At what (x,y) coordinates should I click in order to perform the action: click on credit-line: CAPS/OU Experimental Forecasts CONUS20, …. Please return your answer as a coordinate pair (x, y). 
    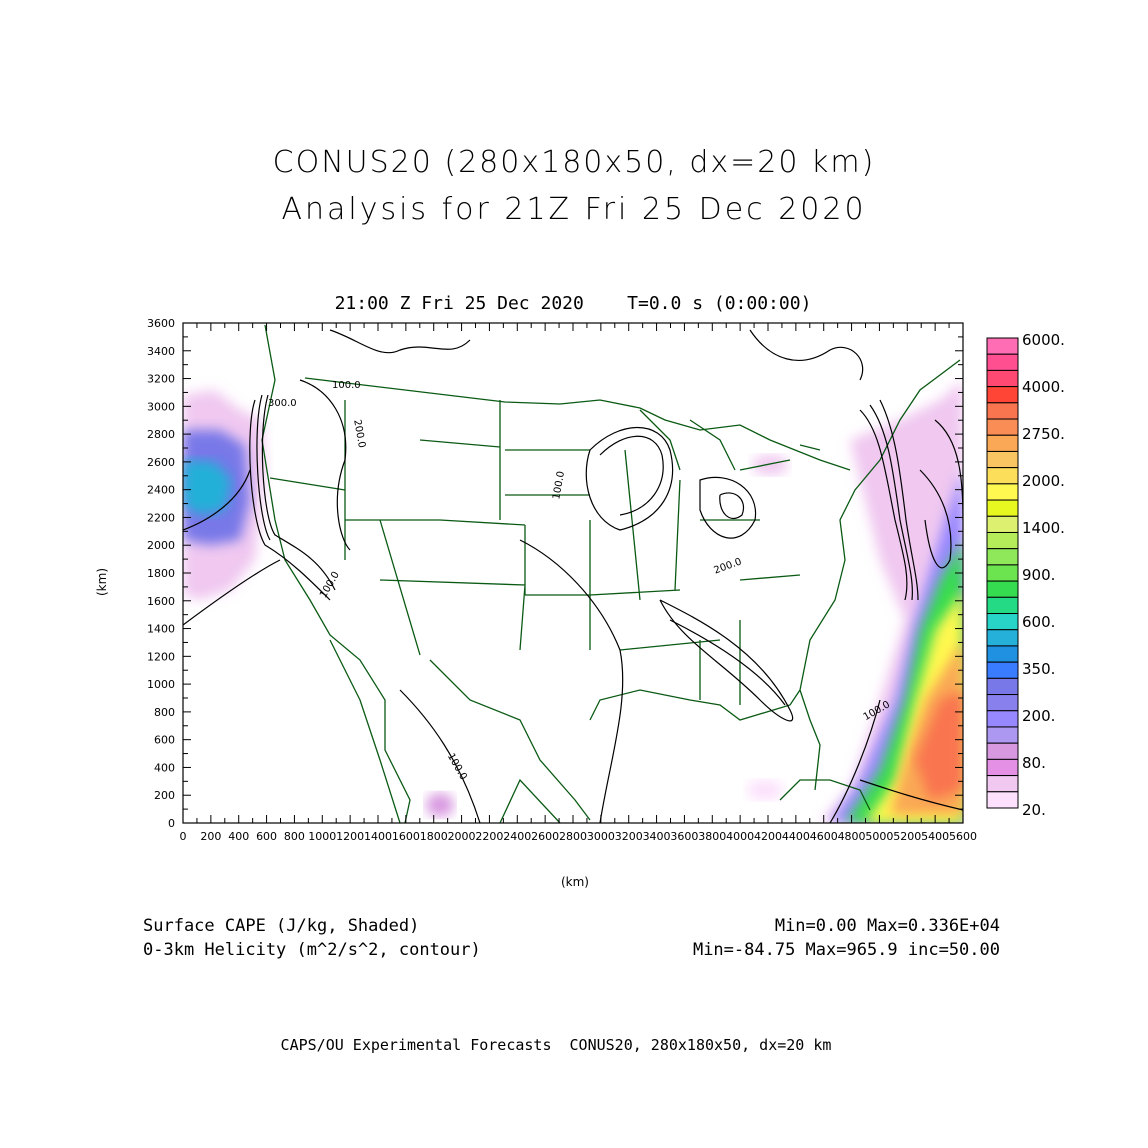
    Looking at the image, I should click on (556, 1045).